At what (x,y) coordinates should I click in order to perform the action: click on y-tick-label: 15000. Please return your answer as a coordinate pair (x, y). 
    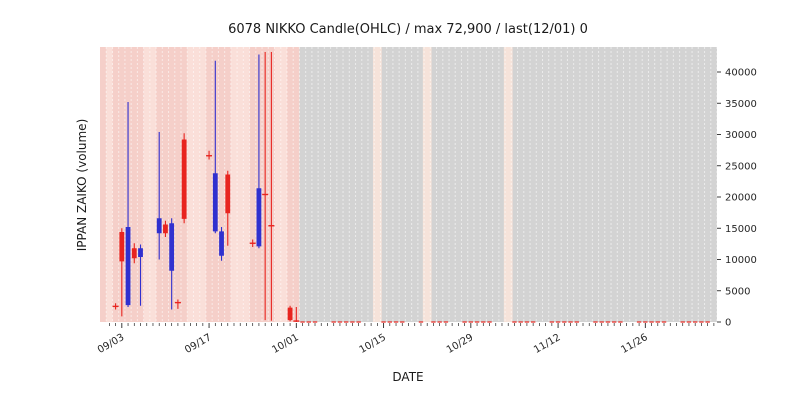
    Looking at the image, I should click on (741, 229).